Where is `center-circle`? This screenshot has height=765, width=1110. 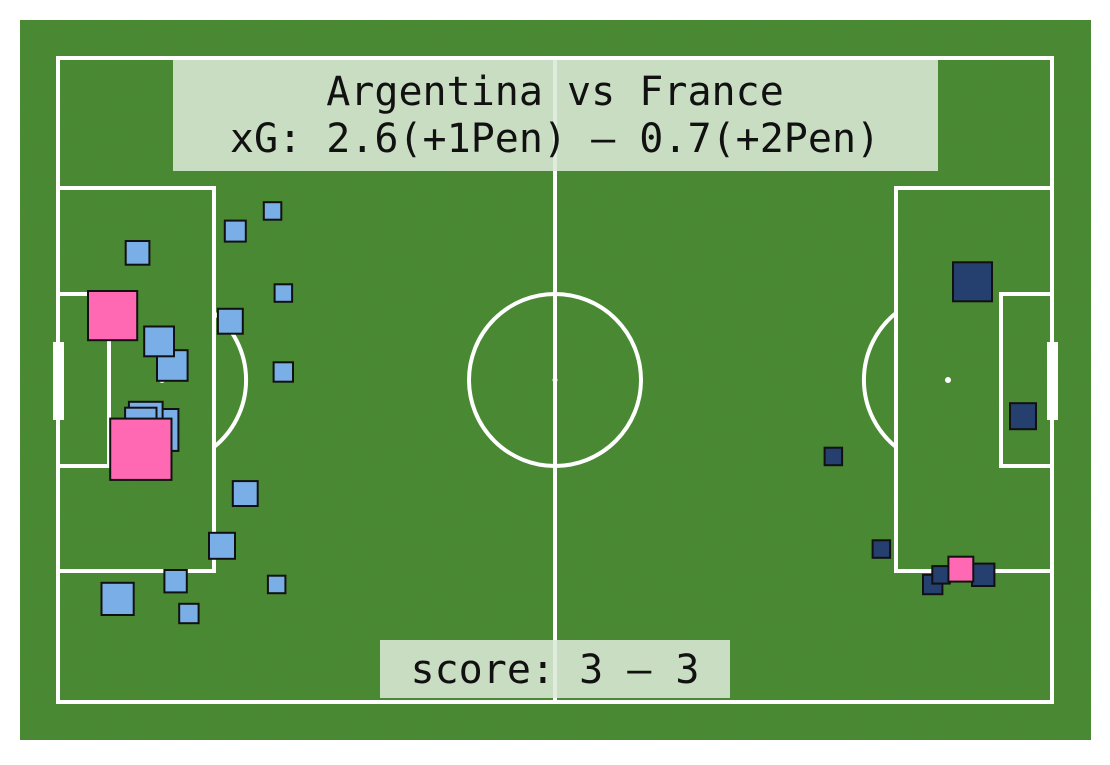 center-circle is located at coordinates (555, 380).